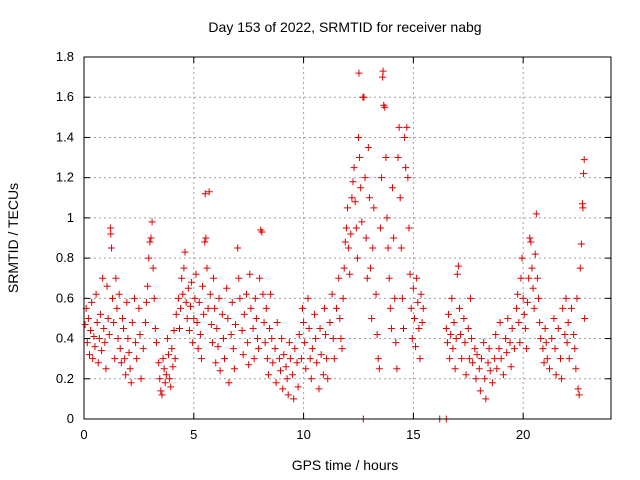 This screenshot has height=480, width=640. What do you see at coordinates (65, 257) in the screenshot?
I see `y-tick-label: 0.8` at bounding box center [65, 257].